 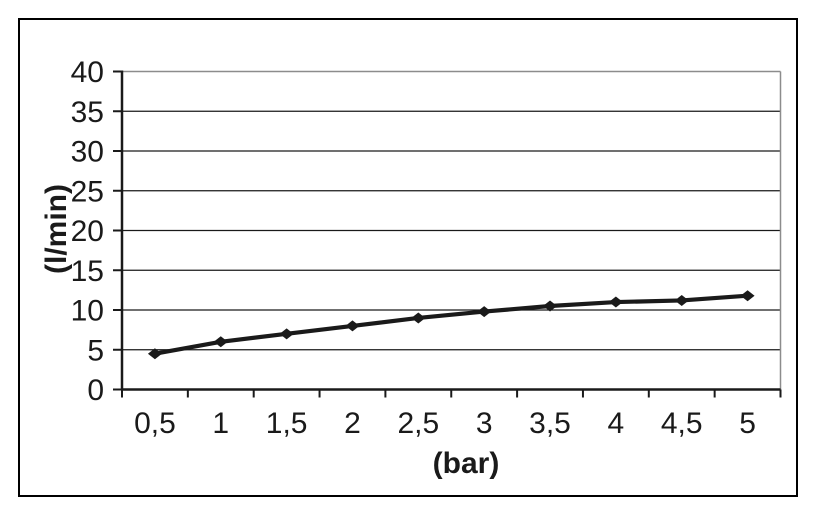 I want to click on y-tick-label: 0, so click(x=95, y=390).